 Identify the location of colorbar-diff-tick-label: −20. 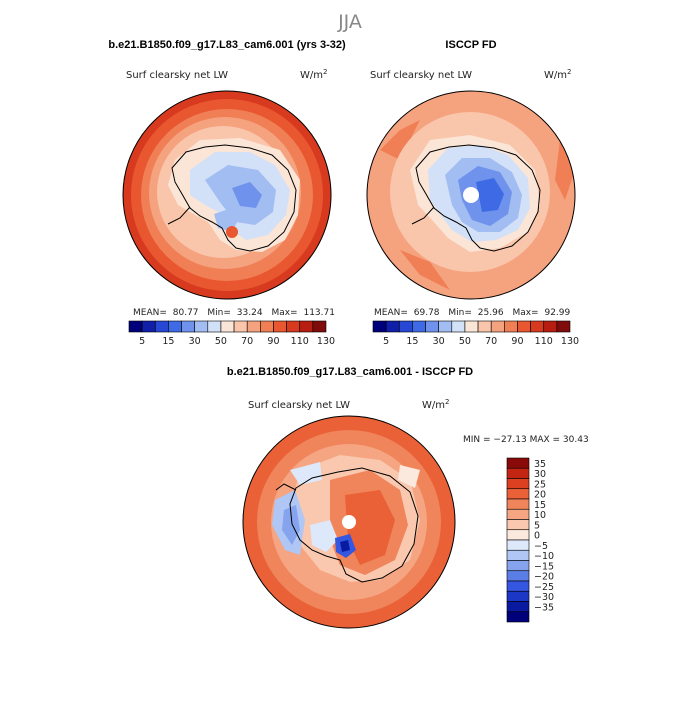
(544, 577).